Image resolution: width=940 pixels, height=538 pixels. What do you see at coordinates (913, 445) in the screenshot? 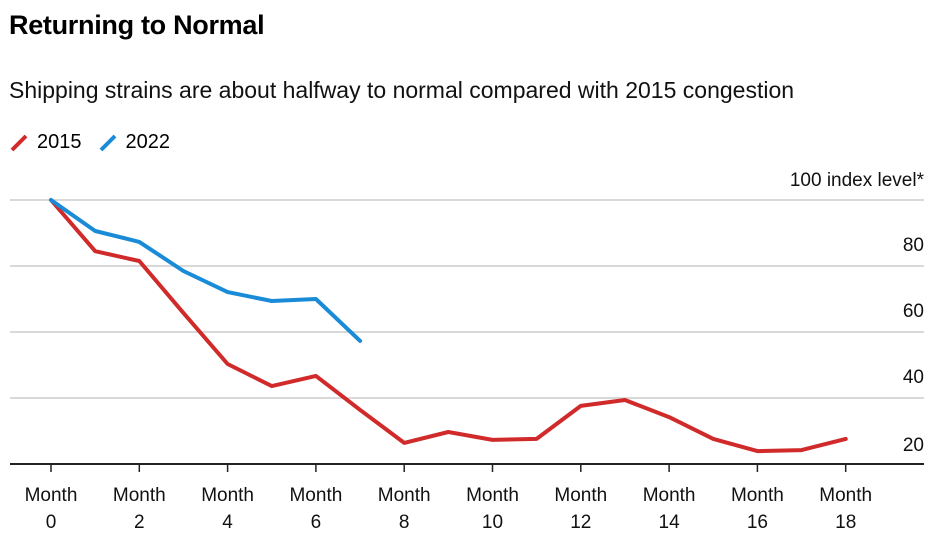
I see `y-tick-label: 20` at bounding box center [913, 445].